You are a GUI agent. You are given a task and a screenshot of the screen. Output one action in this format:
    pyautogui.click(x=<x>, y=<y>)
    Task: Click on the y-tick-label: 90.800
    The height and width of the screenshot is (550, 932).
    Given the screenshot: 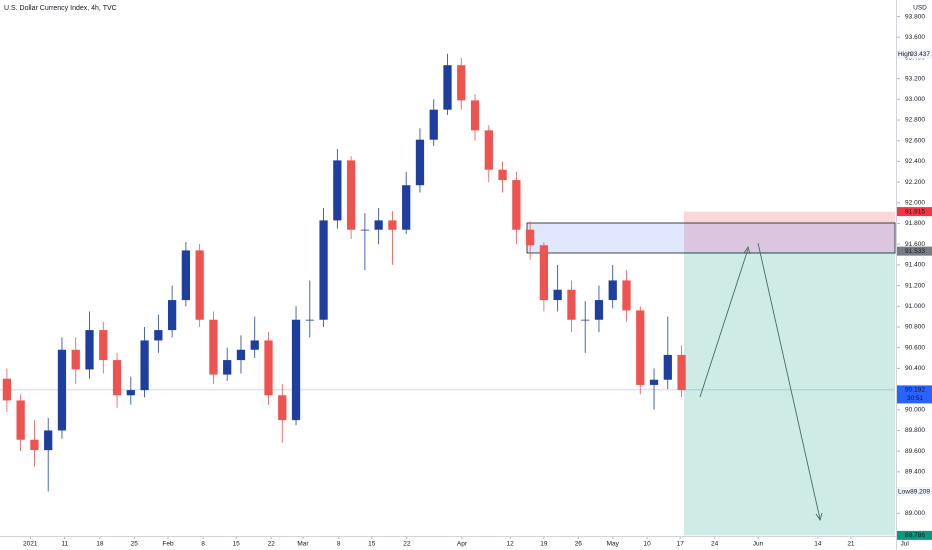 What is the action you would take?
    pyautogui.click(x=915, y=327)
    